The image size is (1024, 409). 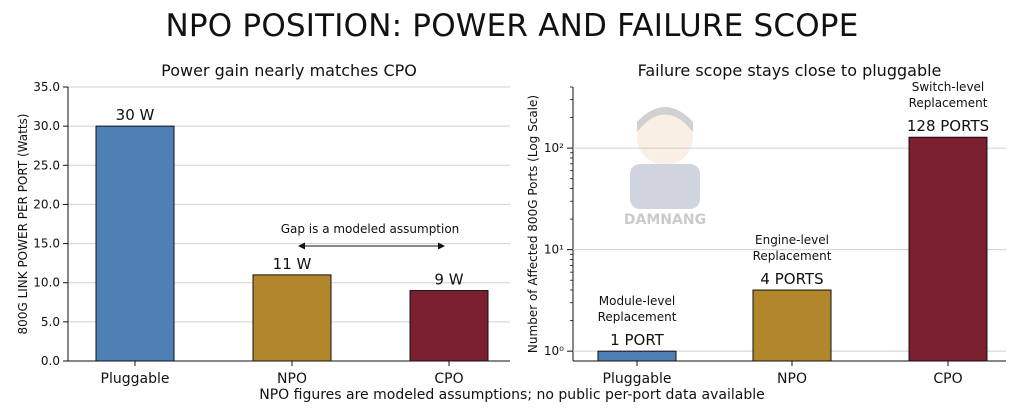 What do you see at coordinates (23, 224) in the screenshot?
I see `y-axis-label: 800G LINK POWER PER PORT (Watts)` at bounding box center [23, 224].